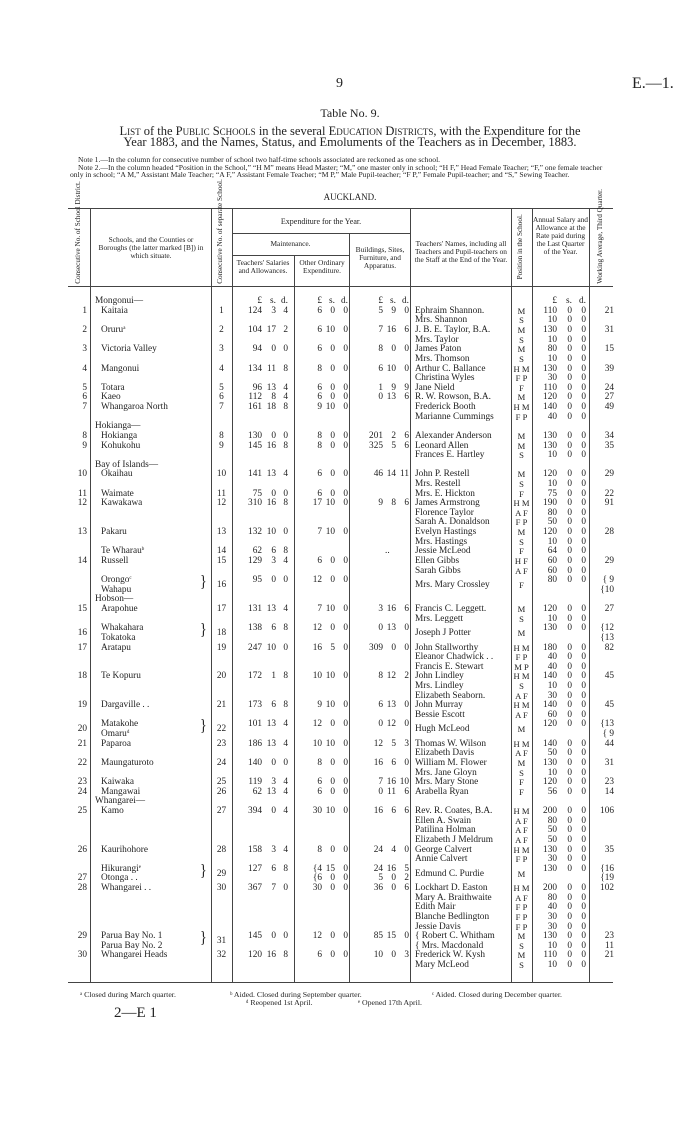 The height and width of the screenshot is (1127, 700). I want to click on bld-value: 16, so click(378, 762).